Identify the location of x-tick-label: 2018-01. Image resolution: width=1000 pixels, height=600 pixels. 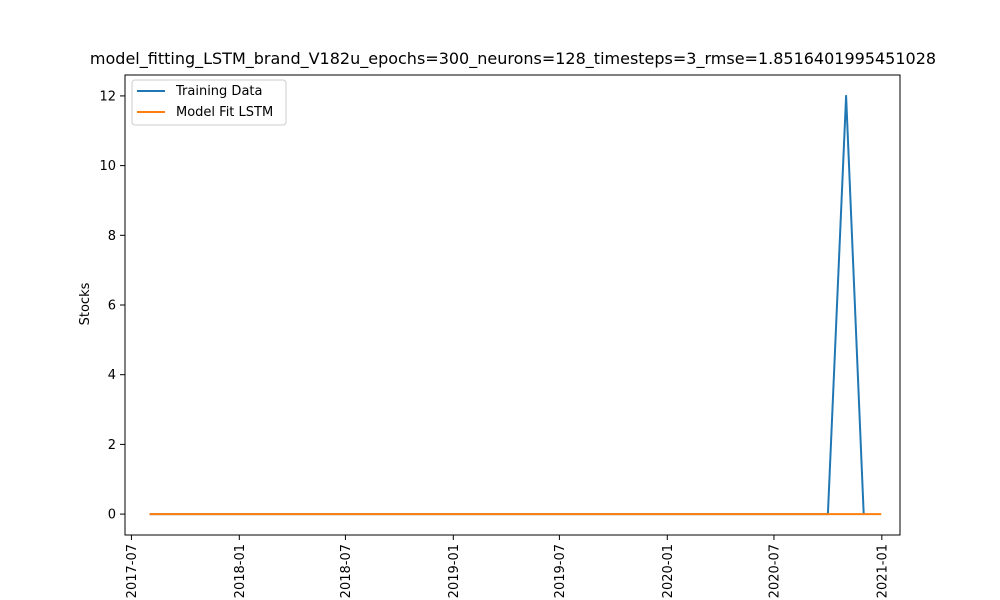
(240, 571).